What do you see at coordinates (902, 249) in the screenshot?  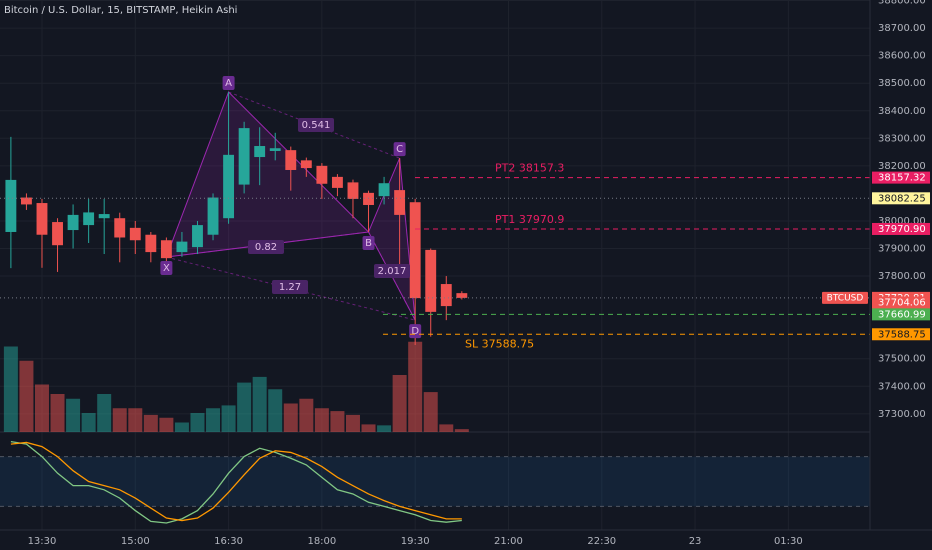 I see `y-tick-label: 37900.00` at bounding box center [902, 249].